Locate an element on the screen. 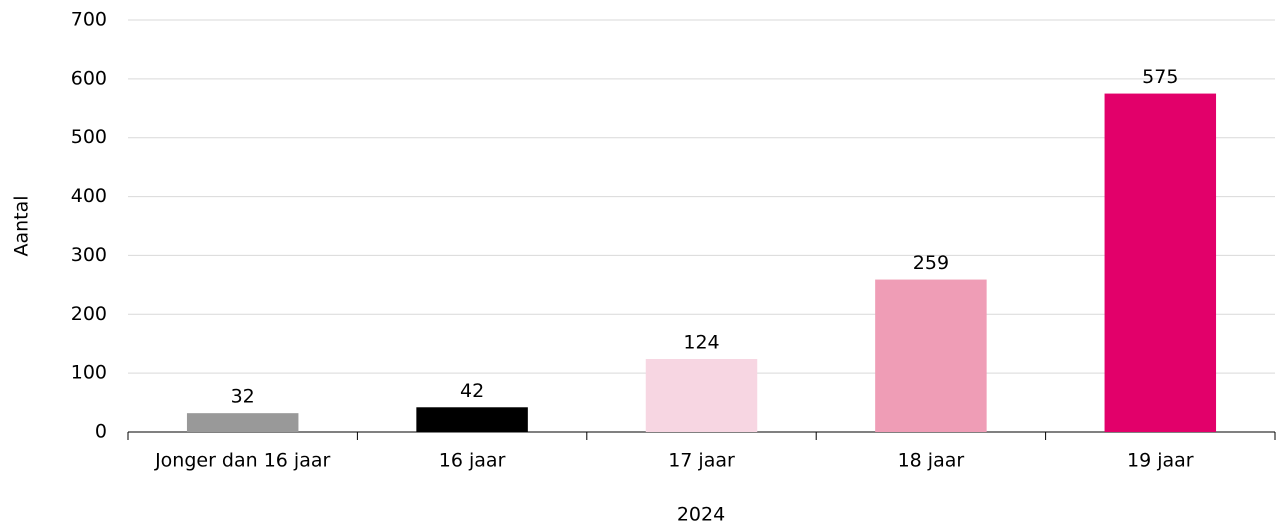 The image size is (1279, 526). data-label: 32 is located at coordinates (243, 397).